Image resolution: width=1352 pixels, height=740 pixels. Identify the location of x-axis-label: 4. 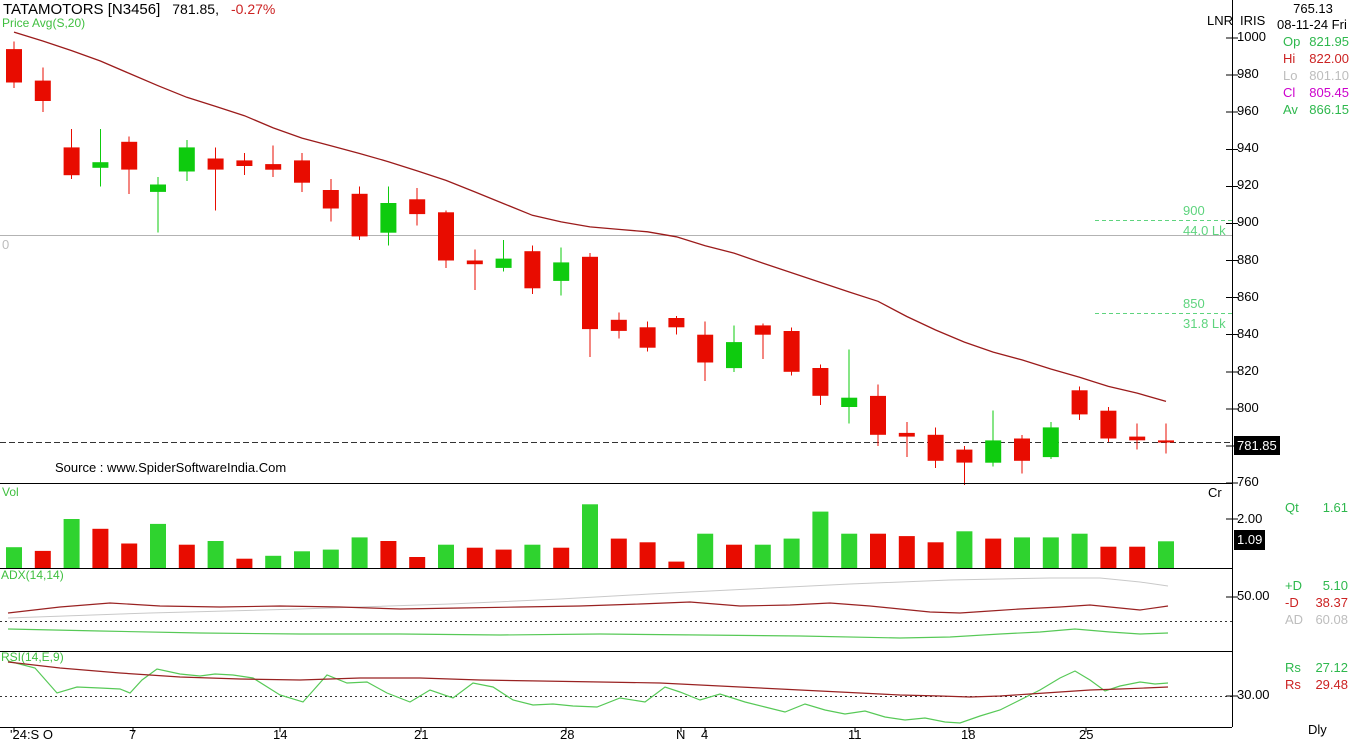
(705, 733).